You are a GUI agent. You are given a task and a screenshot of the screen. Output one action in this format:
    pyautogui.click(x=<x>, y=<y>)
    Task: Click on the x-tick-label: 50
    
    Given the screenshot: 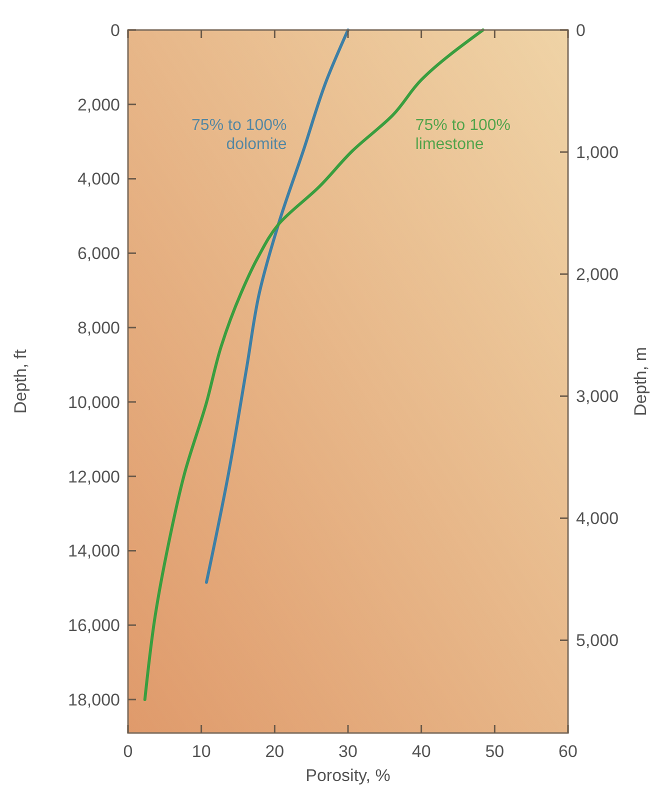 What is the action you would take?
    pyautogui.click(x=494, y=751)
    